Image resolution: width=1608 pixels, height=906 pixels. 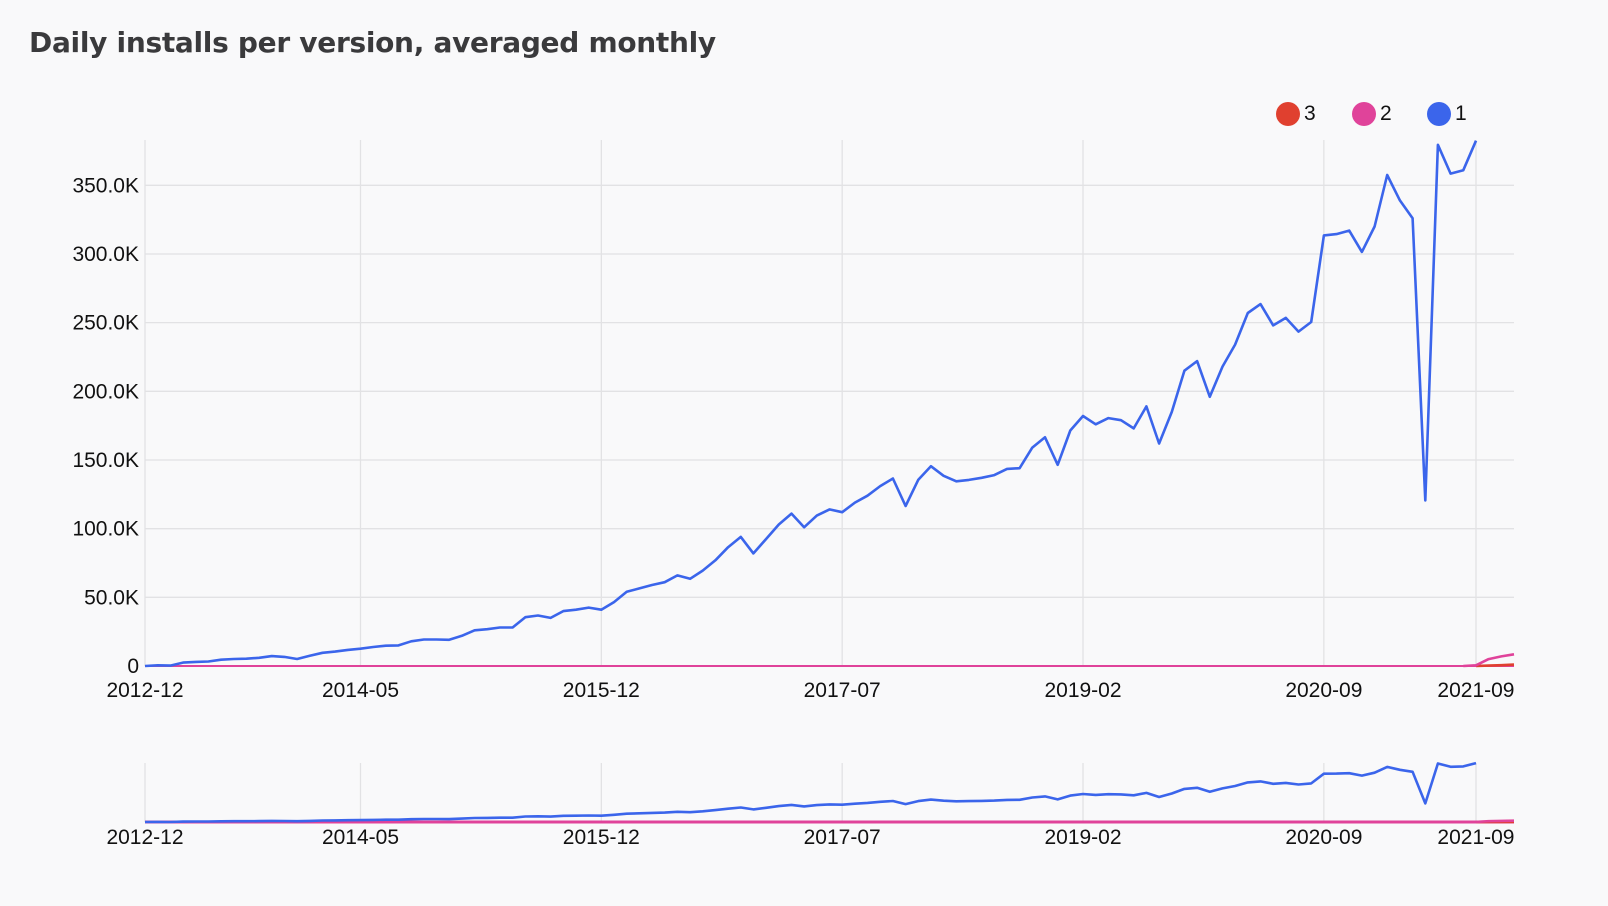 I want to click on x-tick-label: 2012-12, so click(x=144, y=690).